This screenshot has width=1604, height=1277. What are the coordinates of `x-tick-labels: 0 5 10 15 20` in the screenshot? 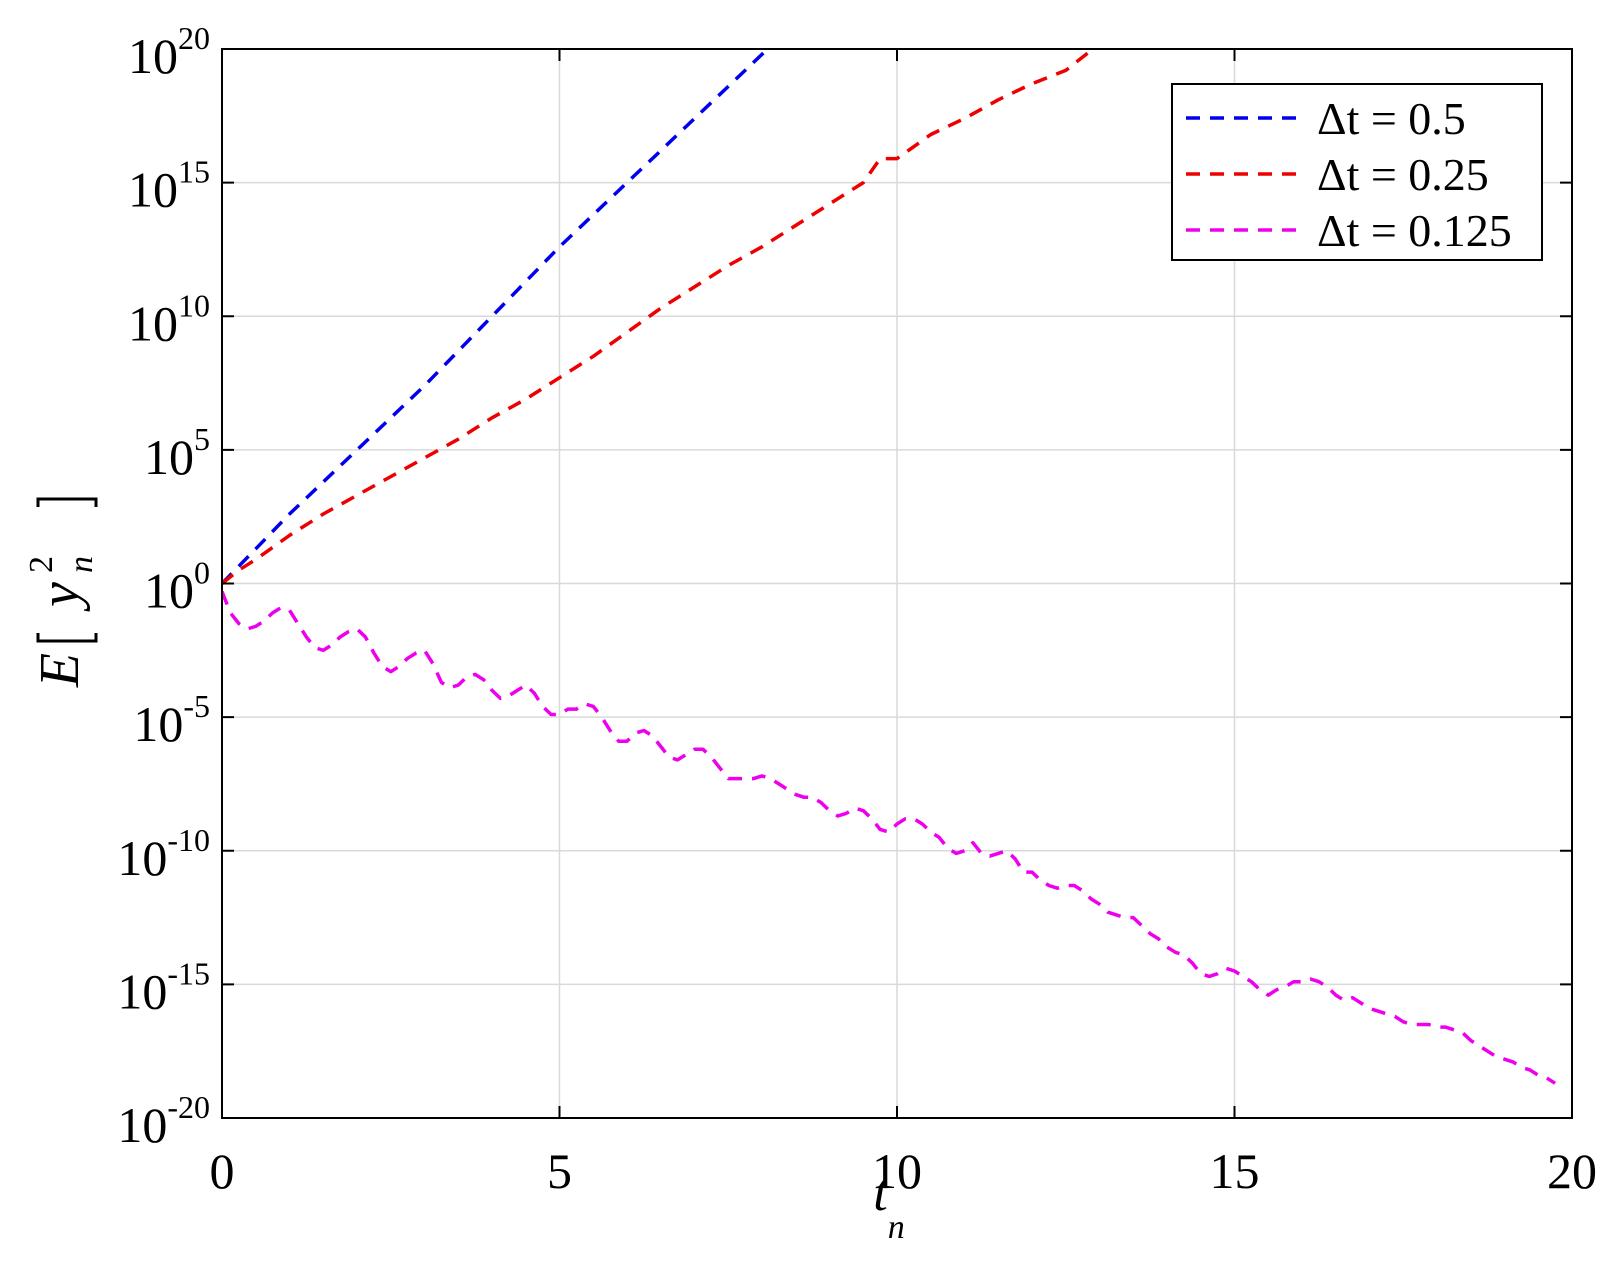 It's located at (904, 1171).